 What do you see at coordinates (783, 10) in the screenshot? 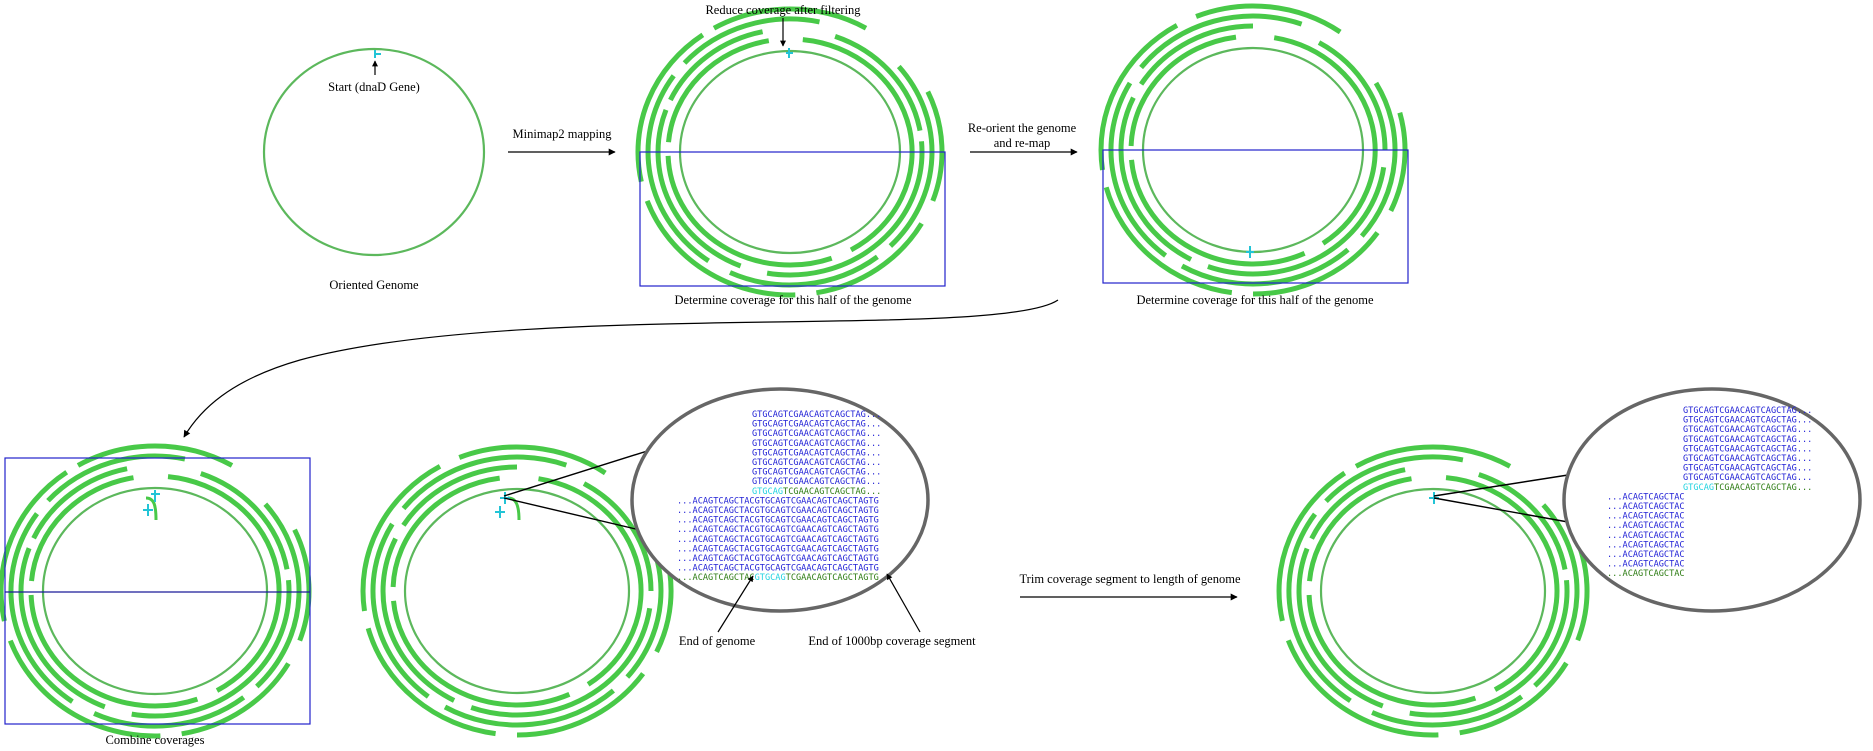
I see `reduce-label: Reduce coverage after filtering` at bounding box center [783, 10].